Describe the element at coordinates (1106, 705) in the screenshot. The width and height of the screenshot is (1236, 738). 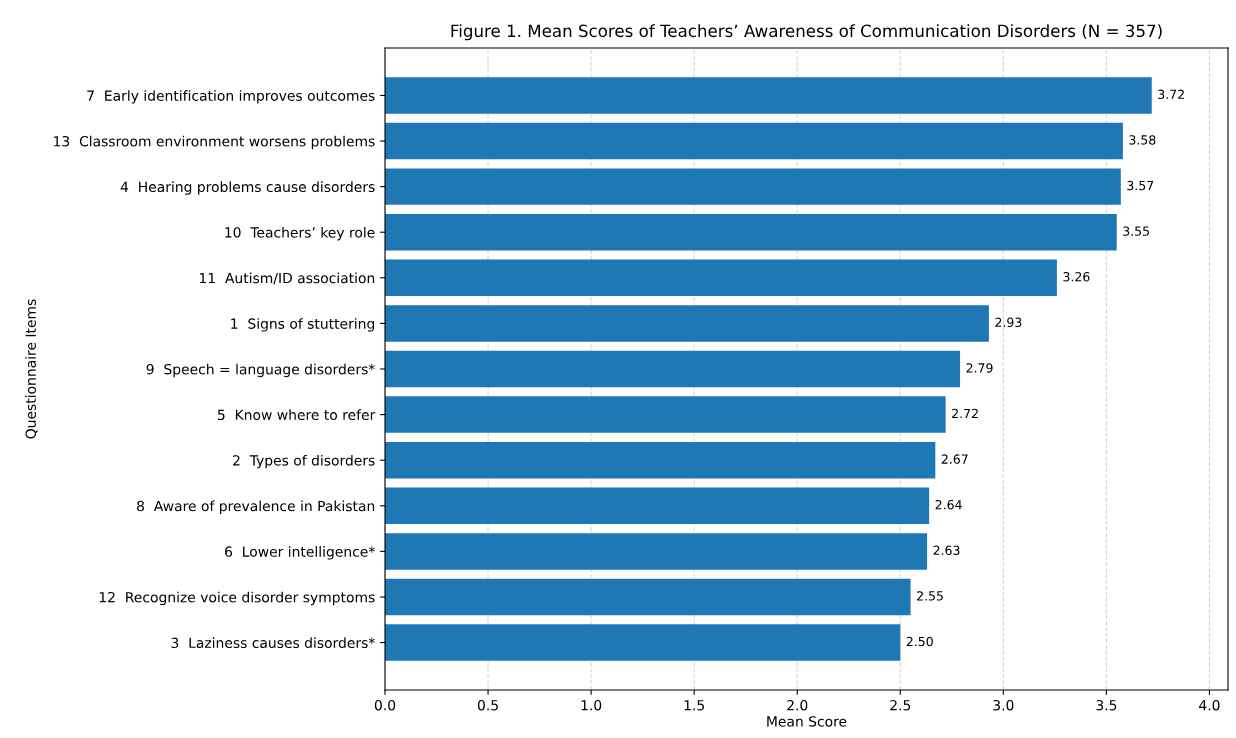
I see `x-tick-label: 3.5` at that location.